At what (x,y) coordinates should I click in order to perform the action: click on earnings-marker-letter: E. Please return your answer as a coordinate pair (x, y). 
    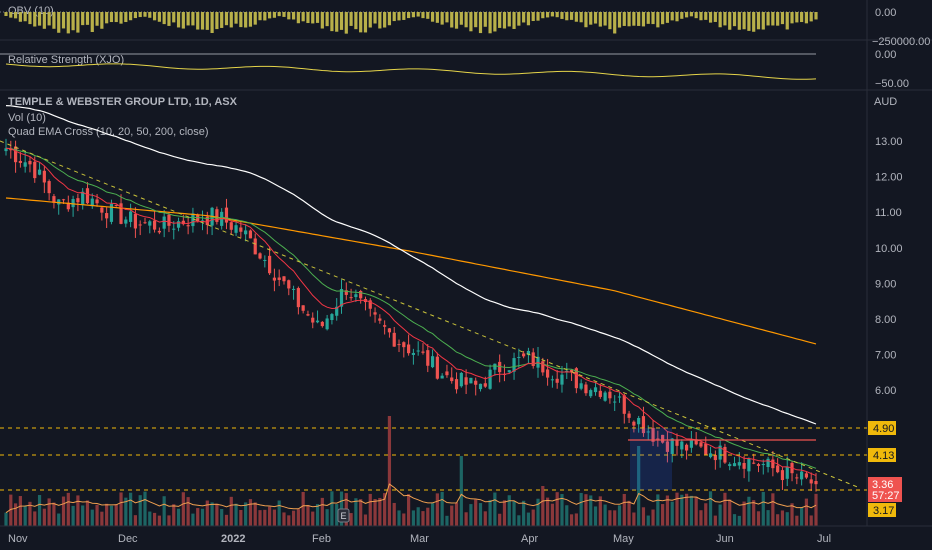
    Looking at the image, I should click on (343, 516).